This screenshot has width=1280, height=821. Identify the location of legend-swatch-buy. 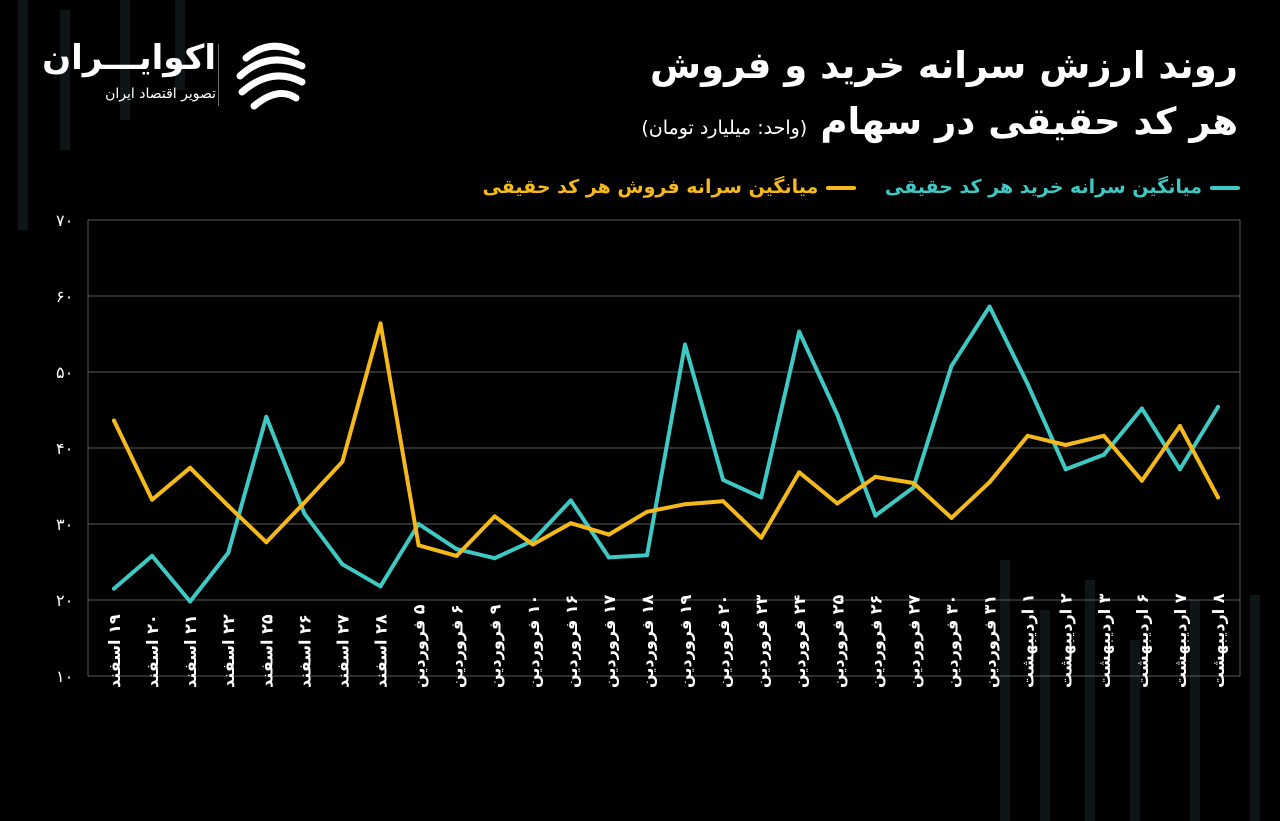
(1225, 187).